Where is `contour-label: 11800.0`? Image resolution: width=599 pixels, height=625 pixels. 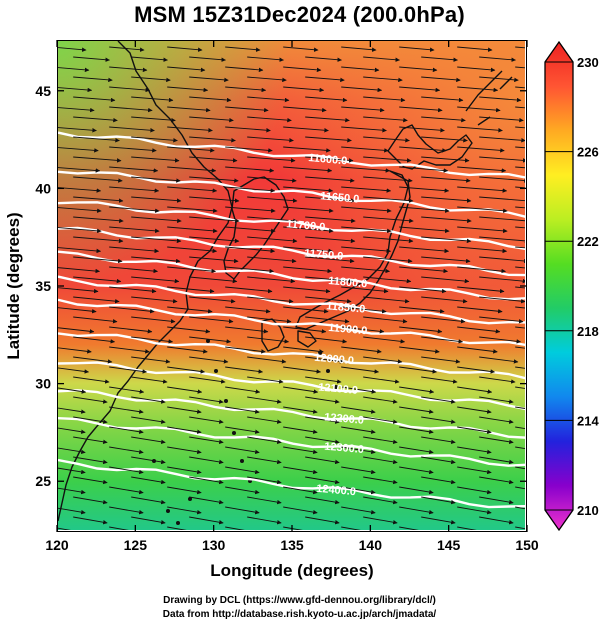 contour-label: 11800.0 is located at coordinates (348, 282).